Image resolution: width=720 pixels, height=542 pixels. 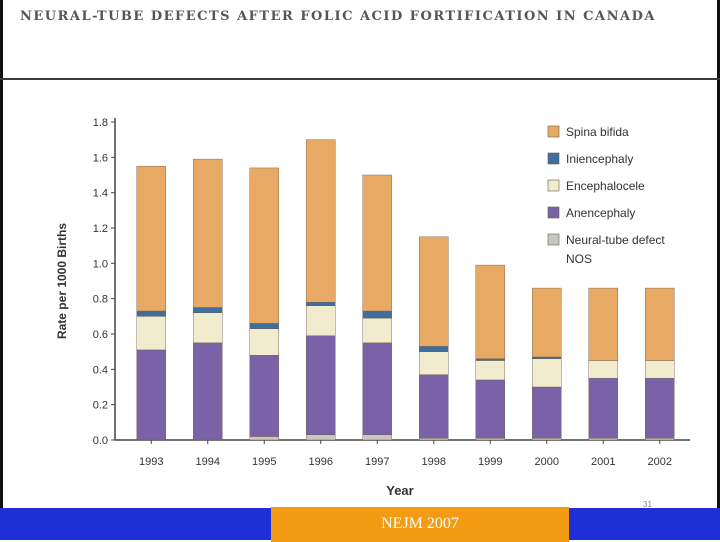 What do you see at coordinates (490, 359) in the screenshot?
I see `bar-1999-iniencephaly` at bounding box center [490, 359].